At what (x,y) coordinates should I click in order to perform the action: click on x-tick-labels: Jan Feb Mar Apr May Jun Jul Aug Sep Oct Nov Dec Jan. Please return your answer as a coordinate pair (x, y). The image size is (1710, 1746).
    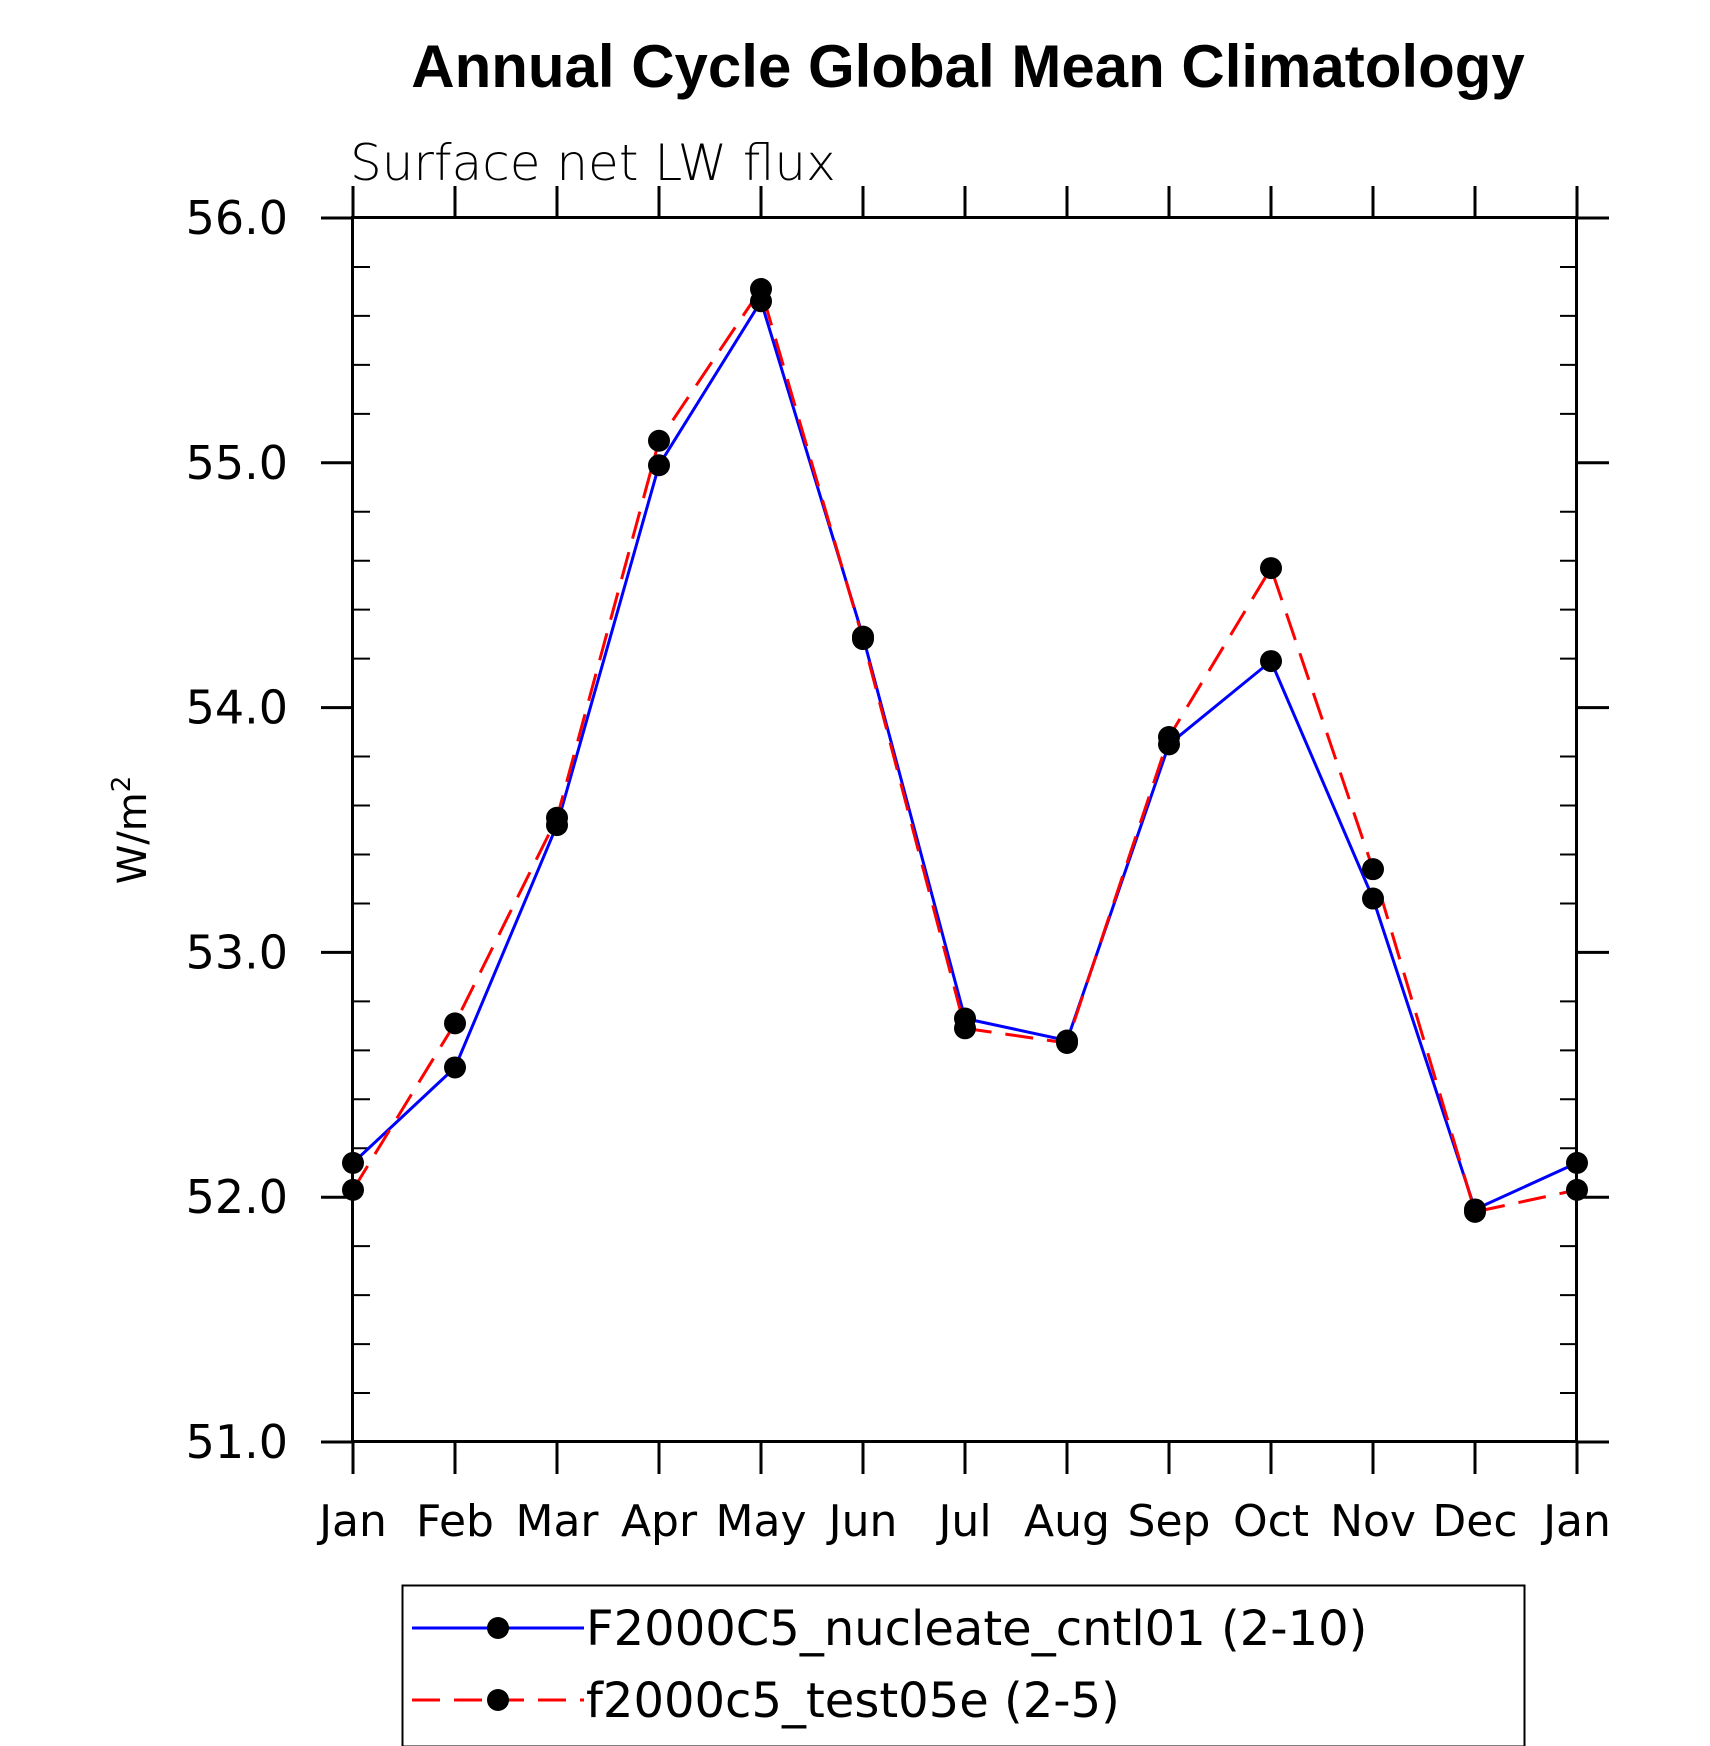
    Looking at the image, I should click on (963, 1521).